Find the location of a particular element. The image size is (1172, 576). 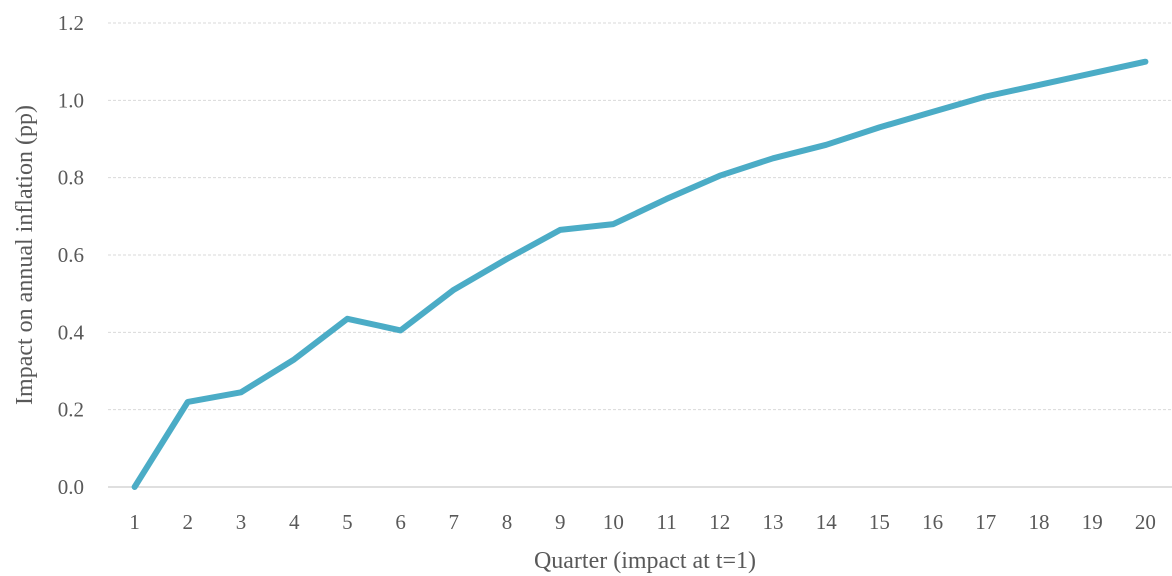

x-tick-label: 11 is located at coordinates (666, 522).